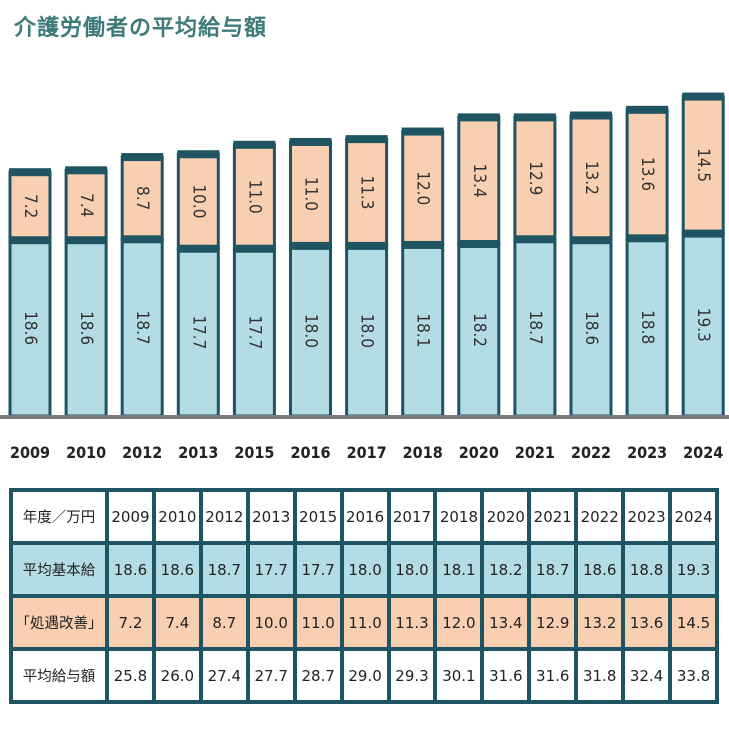  Describe the element at coordinates (600, 622) in the screenshot. I see `table-cell: 13.2` at that location.